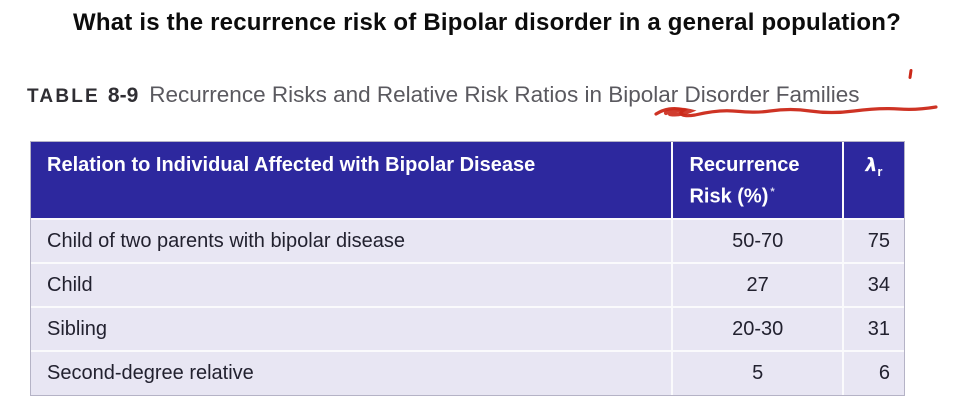  I want to click on cell-relation: Sibling, so click(352, 328).